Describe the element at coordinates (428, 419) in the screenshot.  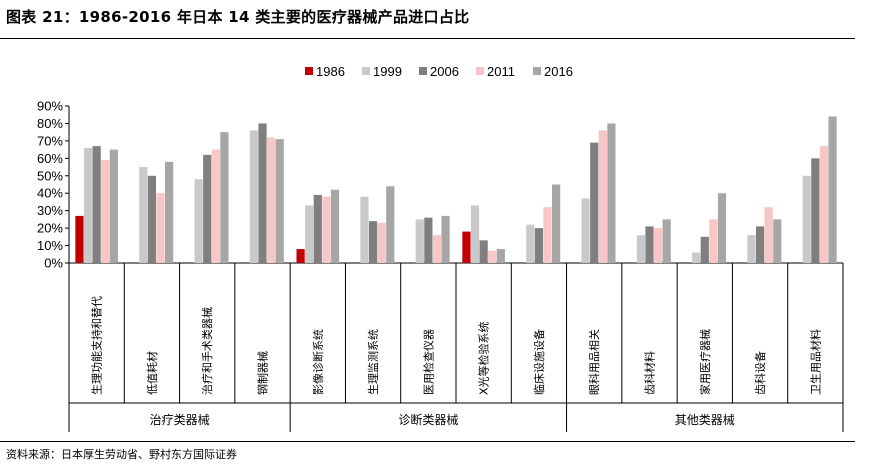
I see `group-label-1: 诊断类器械` at that location.